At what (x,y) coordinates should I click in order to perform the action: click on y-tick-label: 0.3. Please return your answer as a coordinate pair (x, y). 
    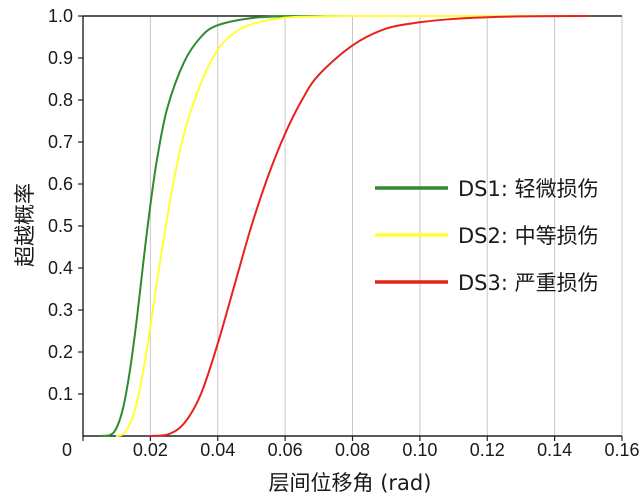
    Looking at the image, I should click on (60, 310).